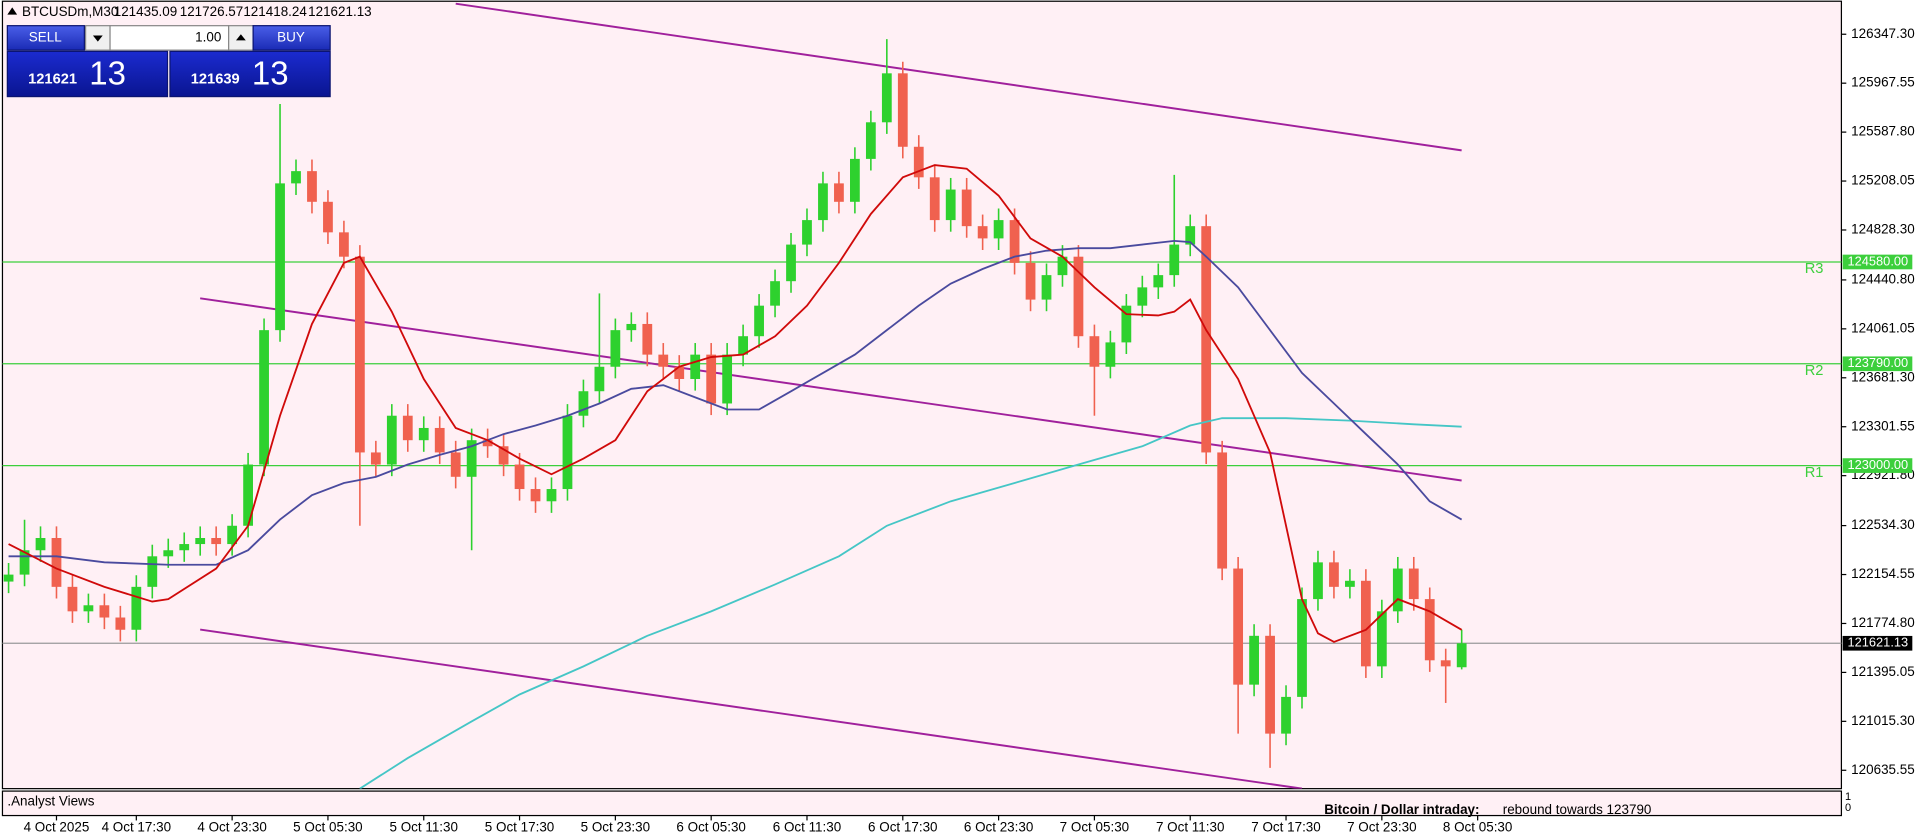 Image resolution: width=1916 pixels, height=840 pixels. What do you see at coordinates (169, 38) in the screenshot?
I see `lot-input` at bounding box center [169, 38].